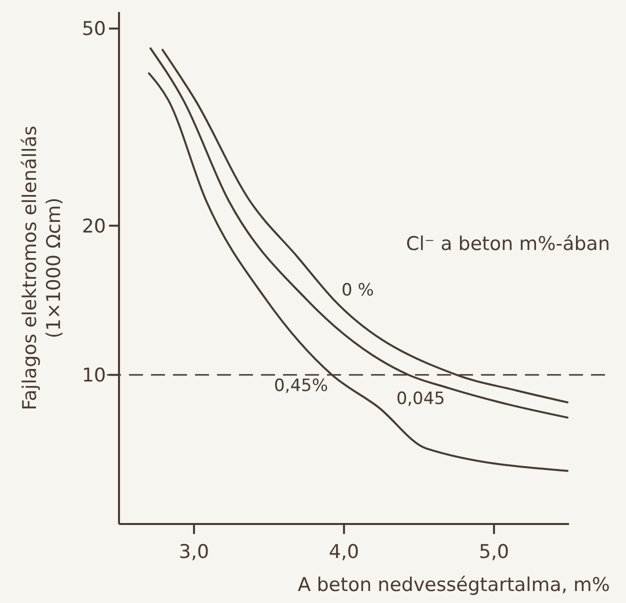 This screenshot has height=603, width=626. I want to click on series-label: 0,45%, so click(301, 386).